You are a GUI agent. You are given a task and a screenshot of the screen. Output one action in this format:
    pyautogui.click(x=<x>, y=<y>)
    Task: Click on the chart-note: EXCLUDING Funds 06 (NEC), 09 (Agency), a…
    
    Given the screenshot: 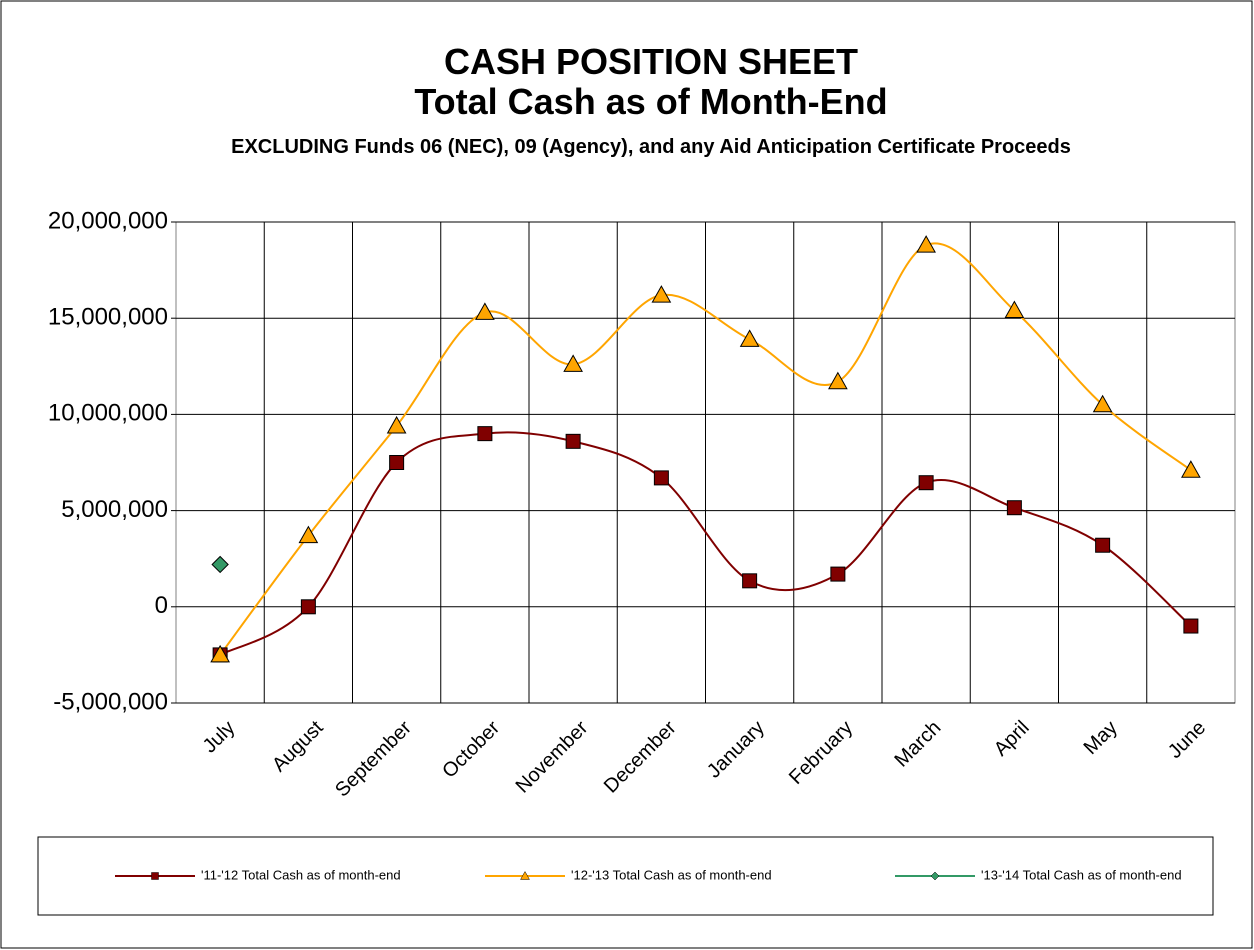 What is the action you would take?
    pyautogui.click(x=651, y=147)
    